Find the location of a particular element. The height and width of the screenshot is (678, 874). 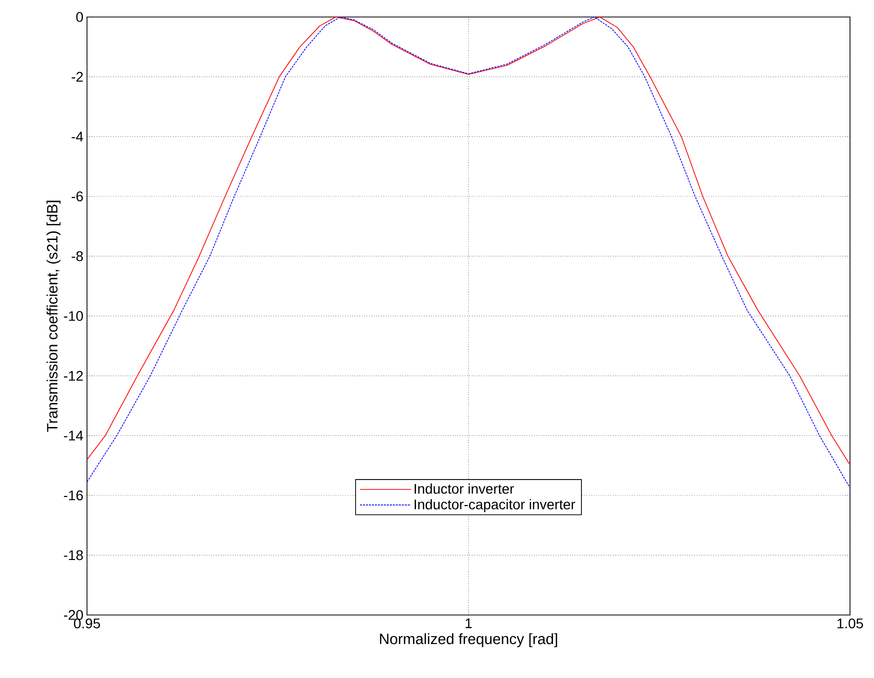

y-tick-label: -8 is located at coordinates (77, 256).